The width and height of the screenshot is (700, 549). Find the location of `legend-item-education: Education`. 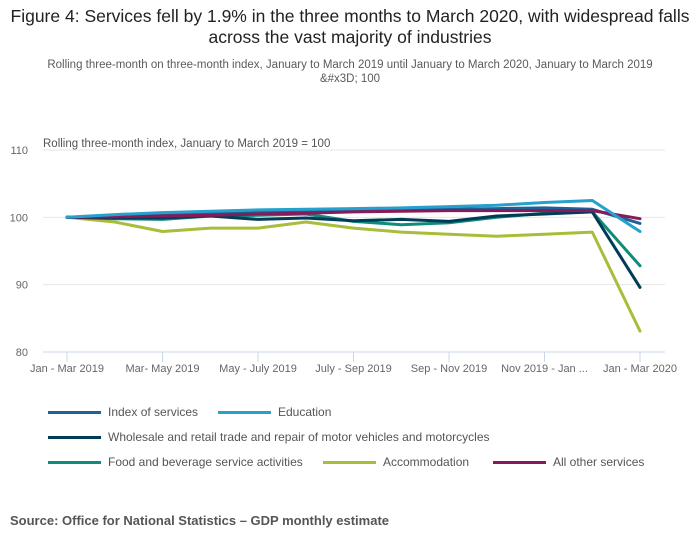

legend-item-education: Education is located at coordinates (274, 412).